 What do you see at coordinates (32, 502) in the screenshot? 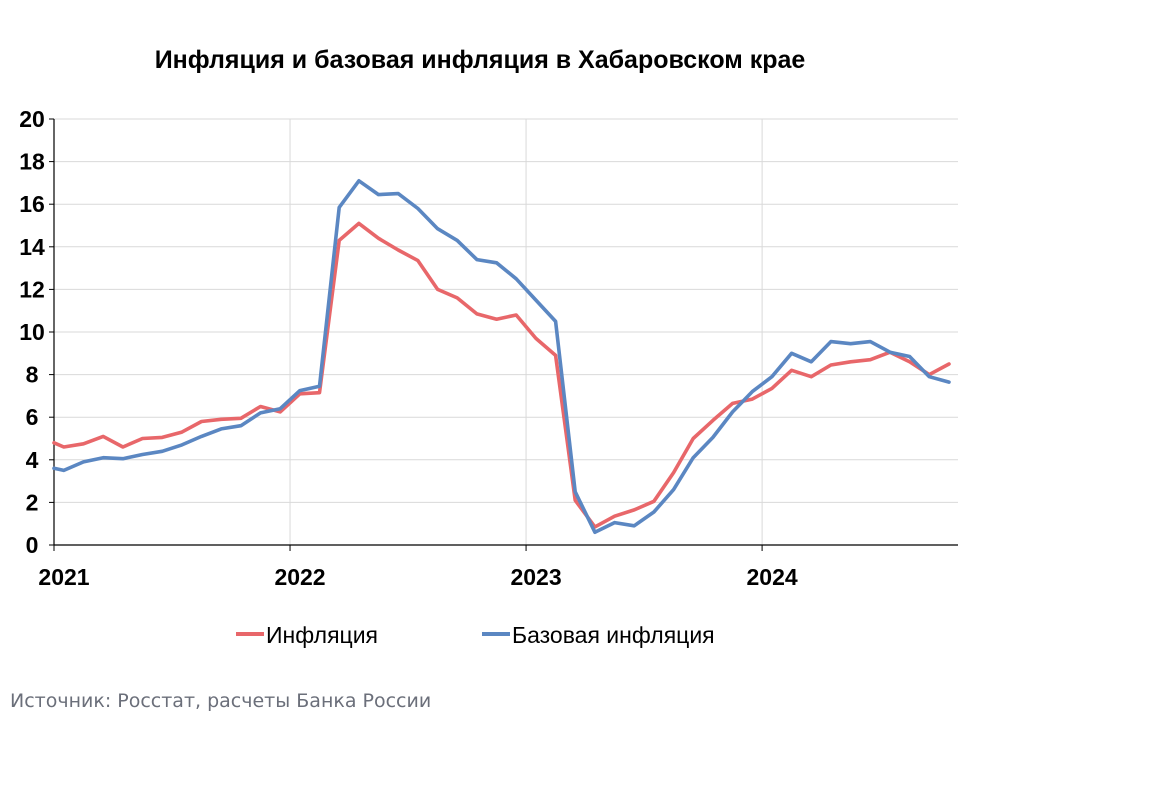
I see `y-tick-label: 2` at bounding box center [32, 502].